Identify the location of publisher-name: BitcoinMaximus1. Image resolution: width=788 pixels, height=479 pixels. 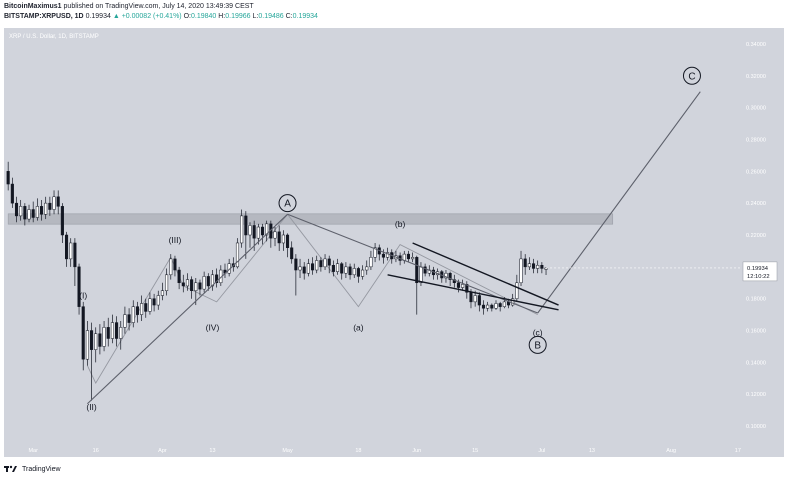
(33, 6).